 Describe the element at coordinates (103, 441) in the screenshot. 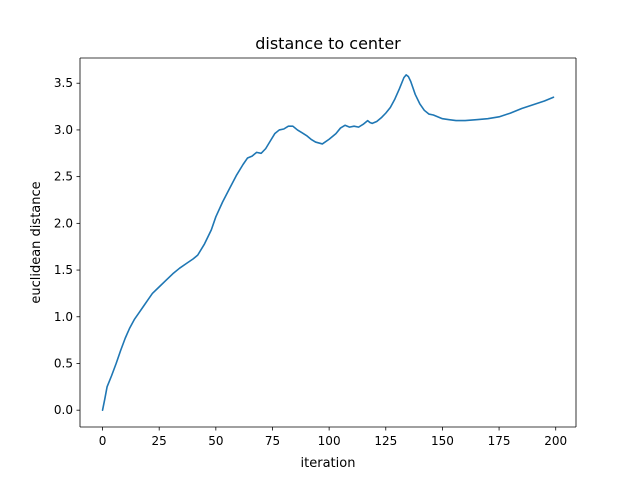

I see `x-tick-label: 0` at that location.